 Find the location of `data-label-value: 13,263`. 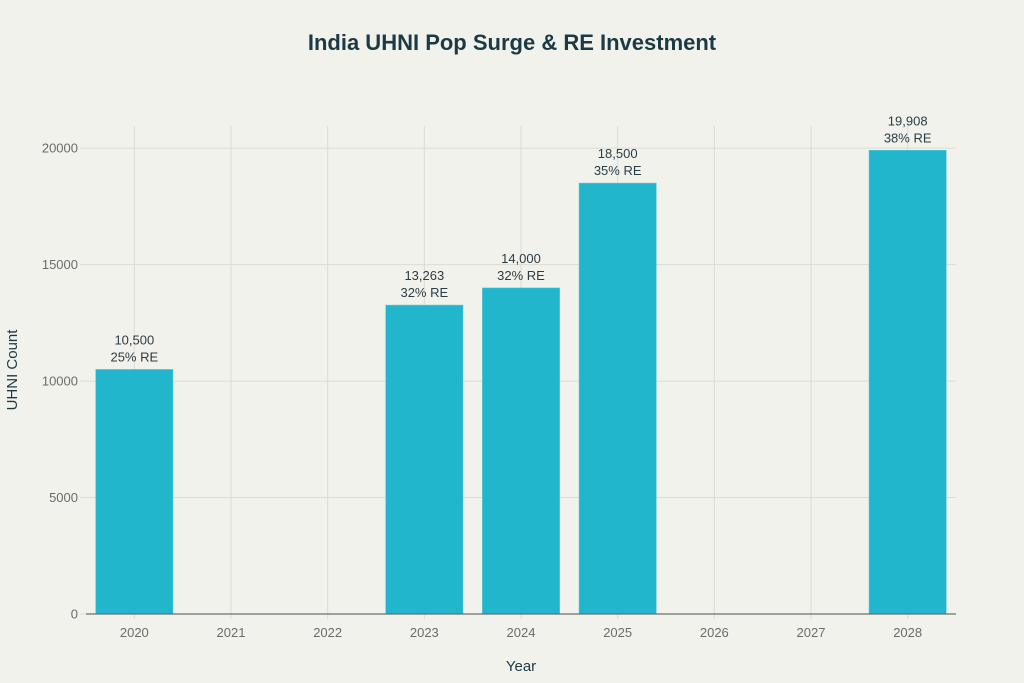

data-label-value: 13,263 is located at coordinates (424, 275).